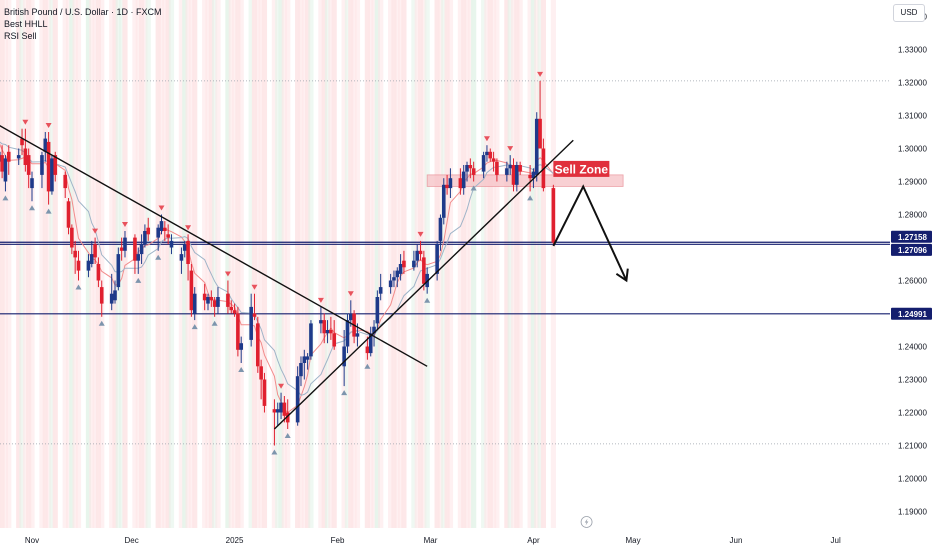 The height and width of the screenshot is (550, 932). I want to click on symbol-title: British Pound / U.S. Dollar · 1D · FXCM, so click(83, 12).